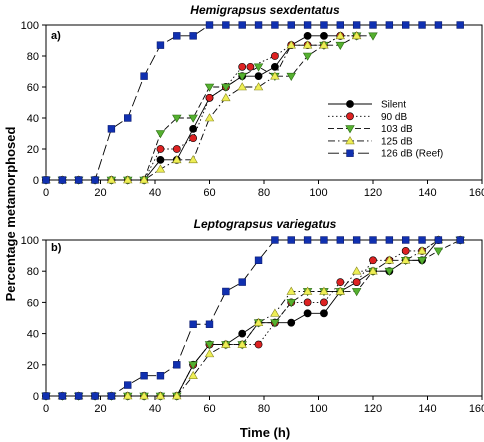 Image resolution: width=484 pixels, height=442 pixels. What do you see at coordinates (56, 36) in the screenshot?
I see `panel-a-label: a)` at bounding box center [56, 36].